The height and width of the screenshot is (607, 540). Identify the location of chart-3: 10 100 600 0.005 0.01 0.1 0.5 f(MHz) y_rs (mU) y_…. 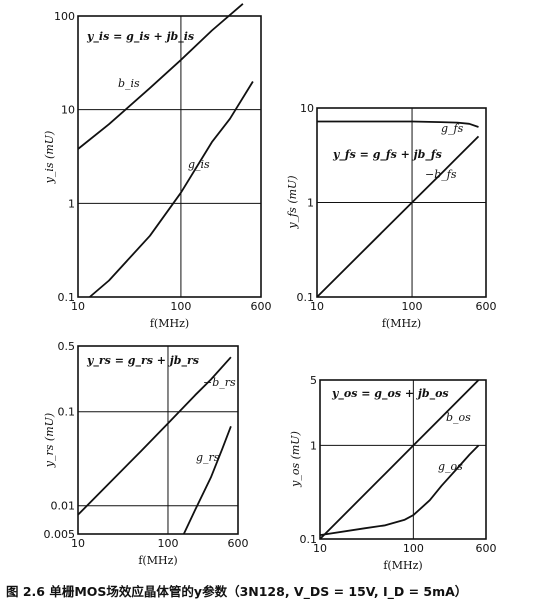
(146, 453).